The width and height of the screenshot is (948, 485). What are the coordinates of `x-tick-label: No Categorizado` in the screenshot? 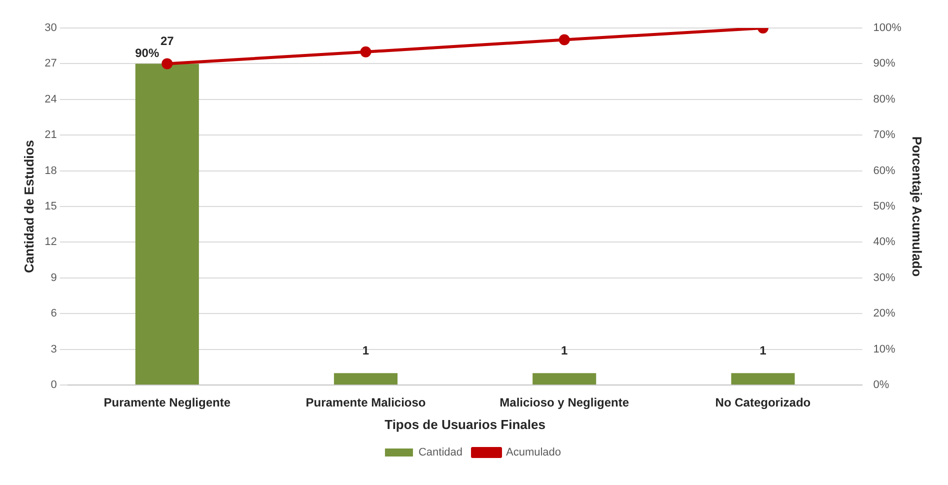 It's located at (763, 403).